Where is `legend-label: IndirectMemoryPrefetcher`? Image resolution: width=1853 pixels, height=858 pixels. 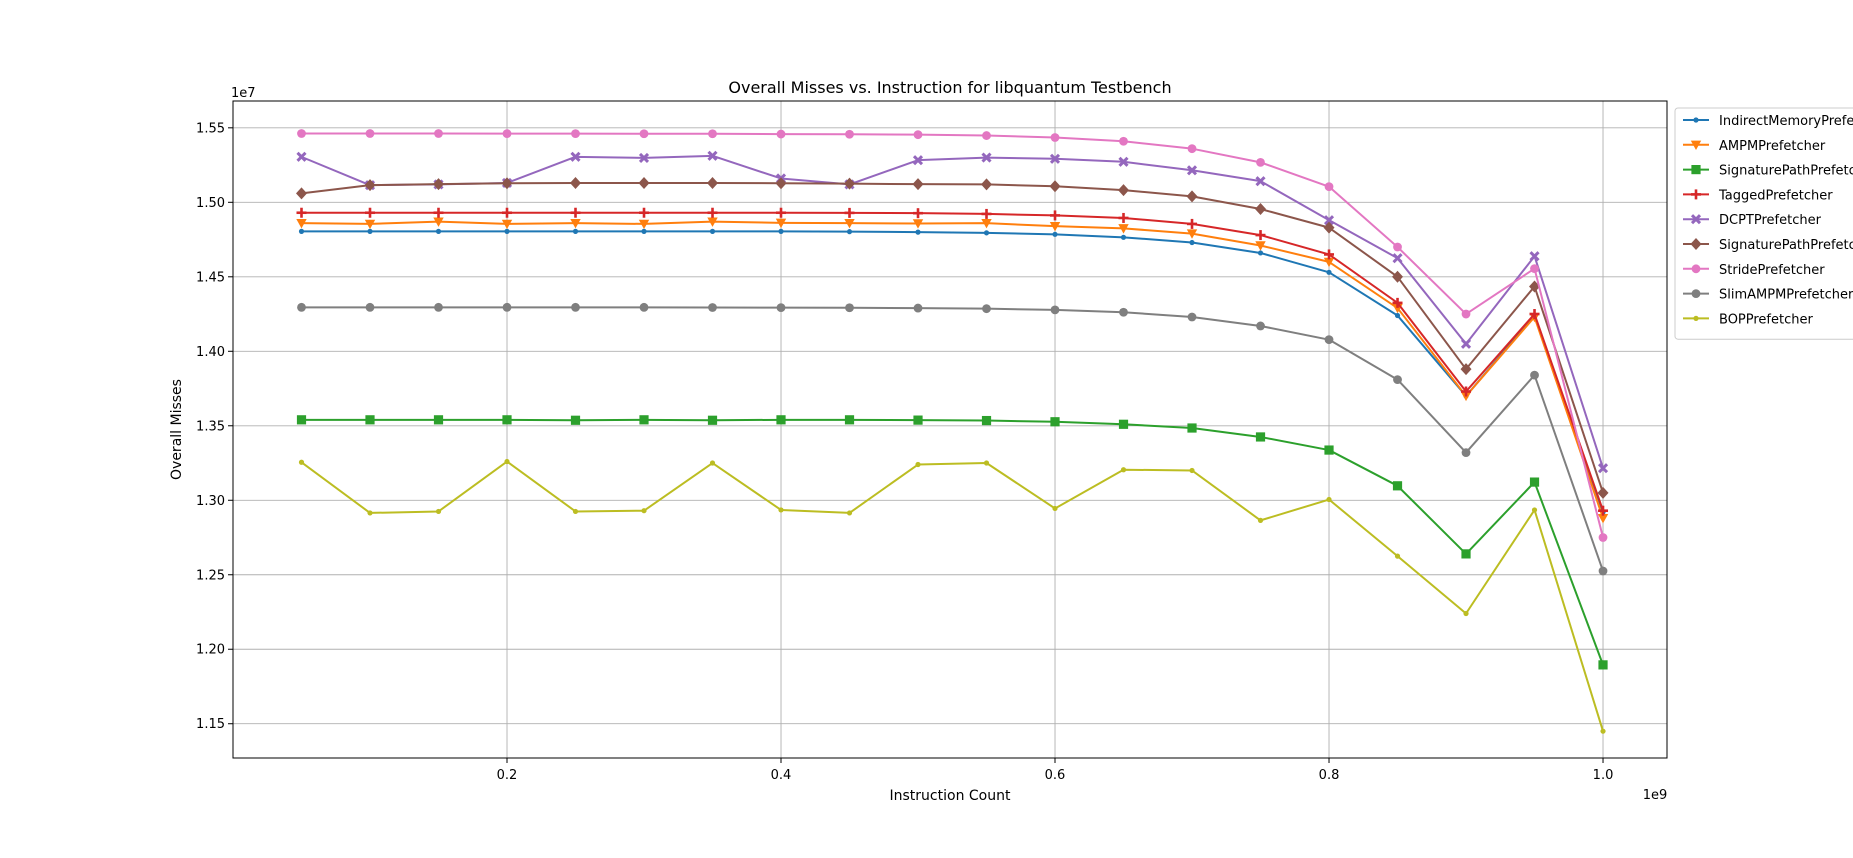
legend-label: IndirectMemoryPrefetcher is located at coordinates (1786, 121).